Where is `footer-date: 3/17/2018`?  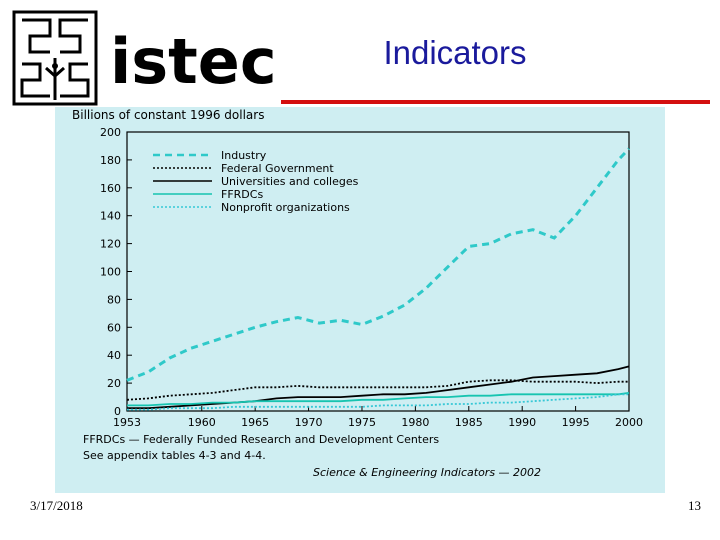 footer-date: 3/17/2018 is located at coordinates (56, 505).